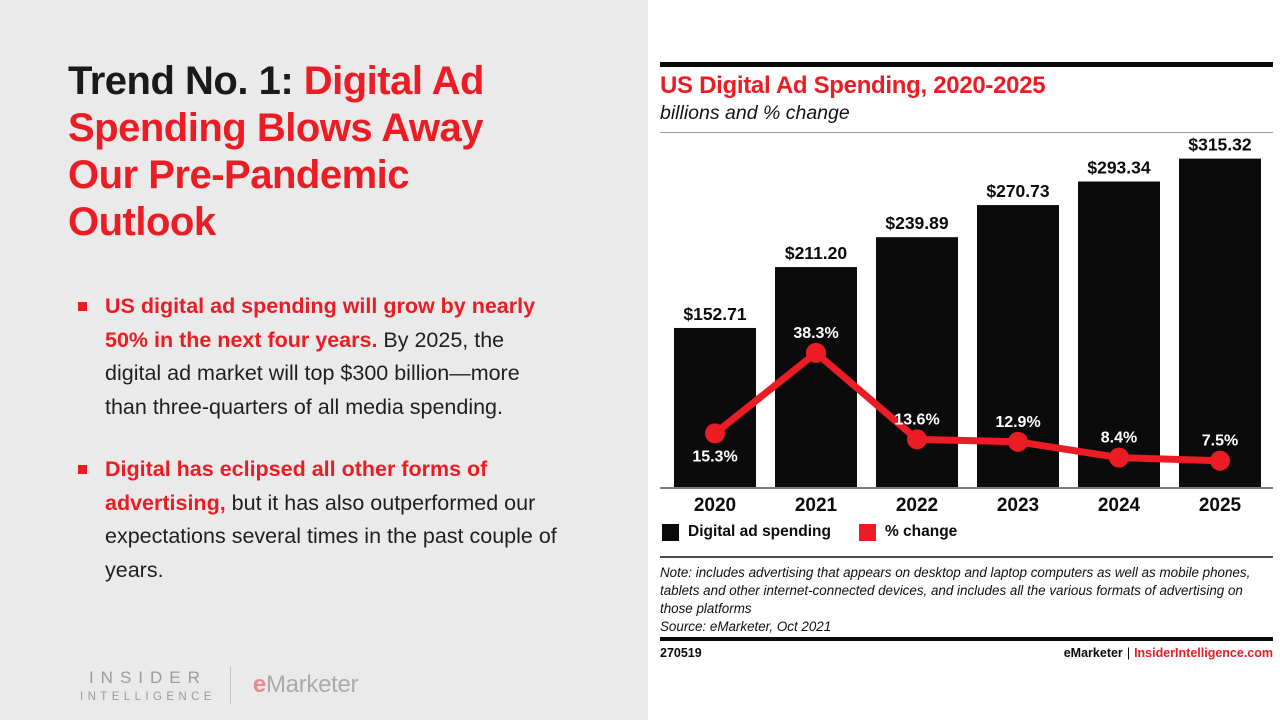 This screenshot has width=1280, height=720. I want to click on x-tick-label-2022: 2022, so click(917, 505).